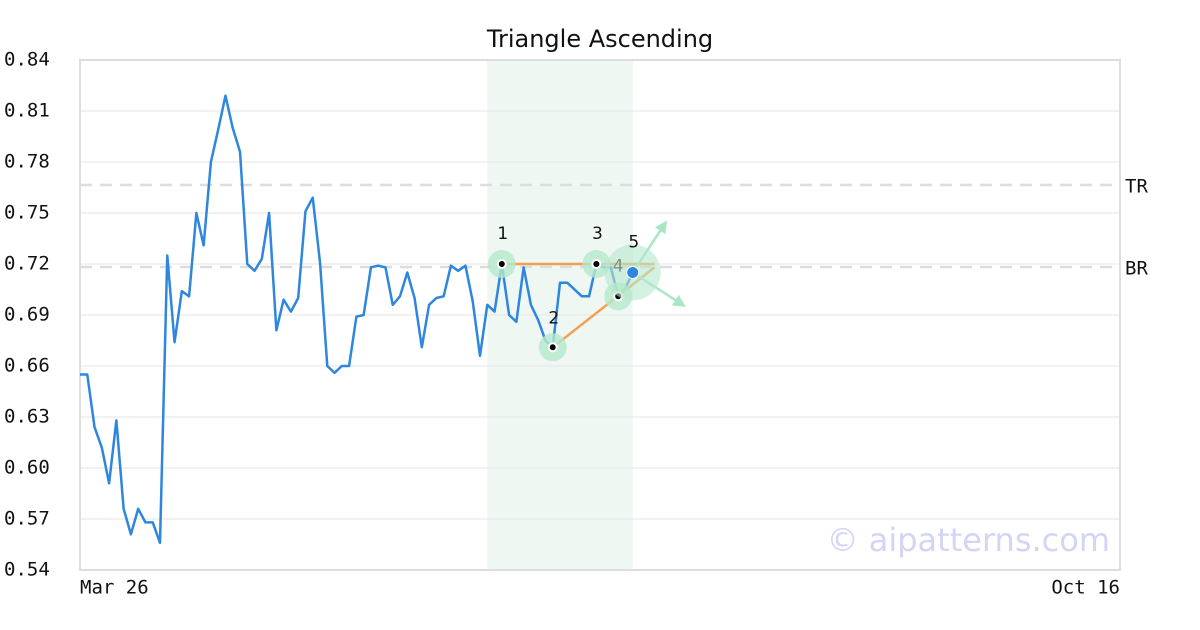 The image size is (1200, 630). Describe the element at coordinates (1136, 269) in the screenshot. I see `level-label: BR` at that location.